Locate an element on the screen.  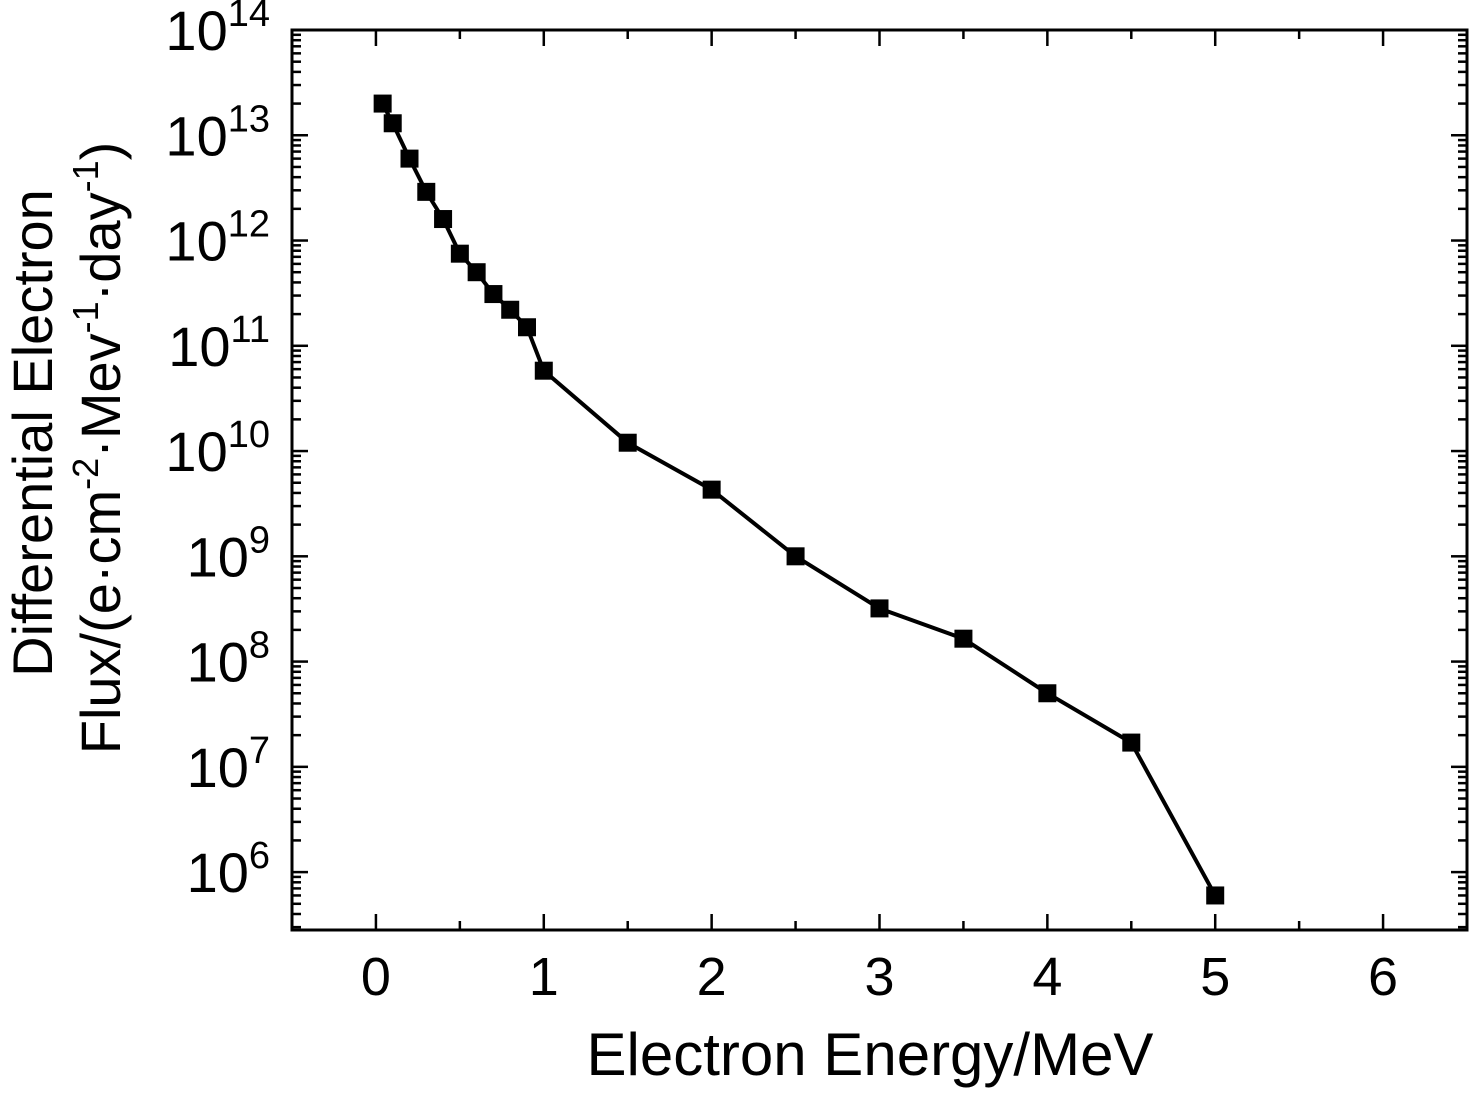
y-axis-label-line2: Flux/(e·cm-2·Mev-1·day-1) is located at coordinates (98, 448).